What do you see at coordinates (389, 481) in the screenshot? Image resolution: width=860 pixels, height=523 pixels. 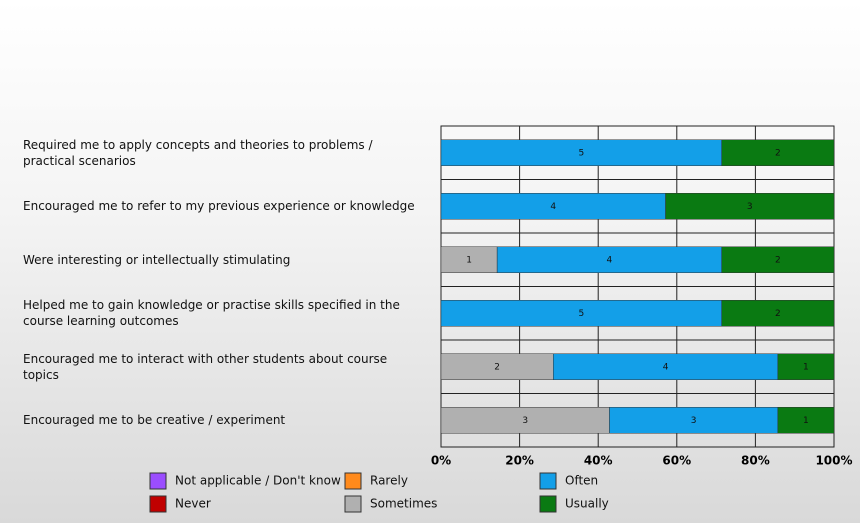 I see `legend-label: Rarely` at bounding box center [389, 481].